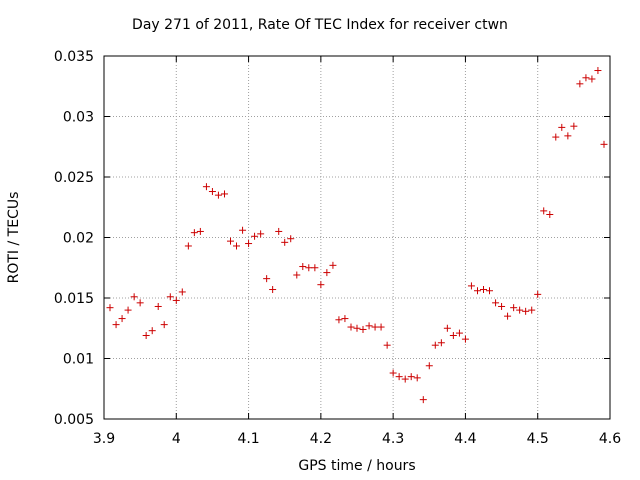  What do you see at coordinates (78, 360) in the screenshot?
I see `y-tick-label: 0.01` at bounding box center [78, 360].